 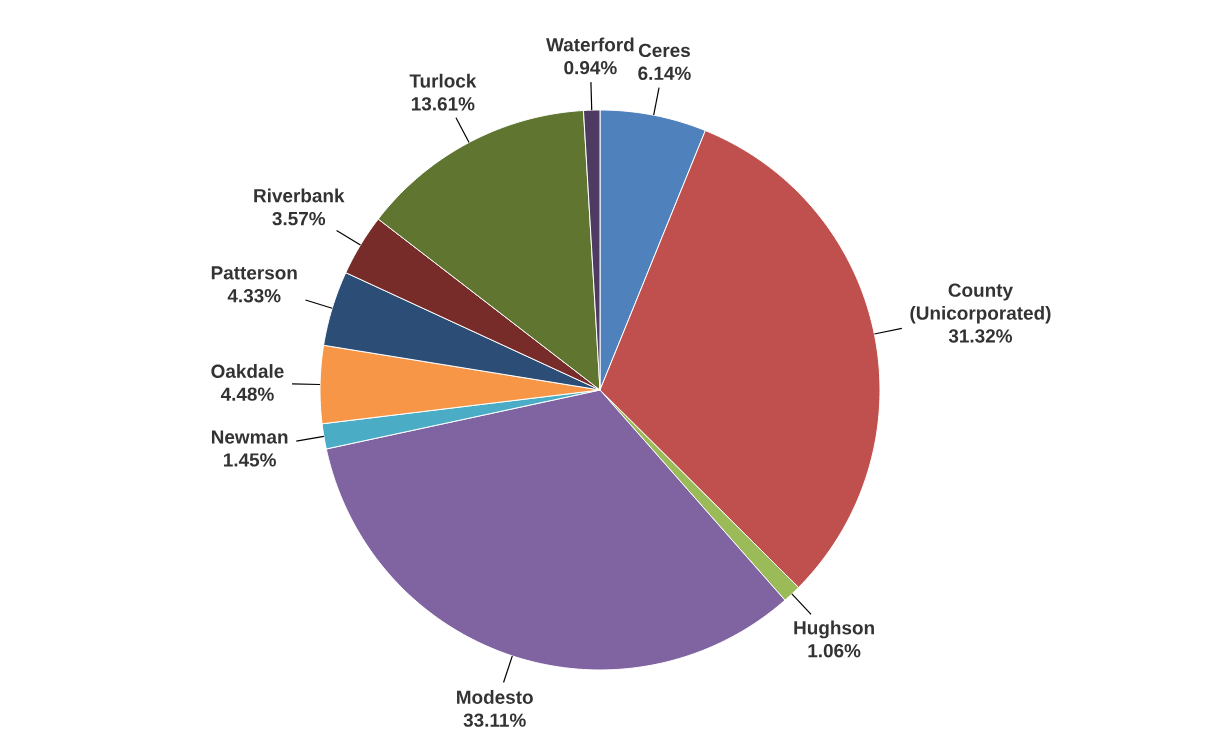 What do you see at coordinates (495, 697) in the screenshot?
I see `slice-label: Modesto` at bounding box center [495, 697].